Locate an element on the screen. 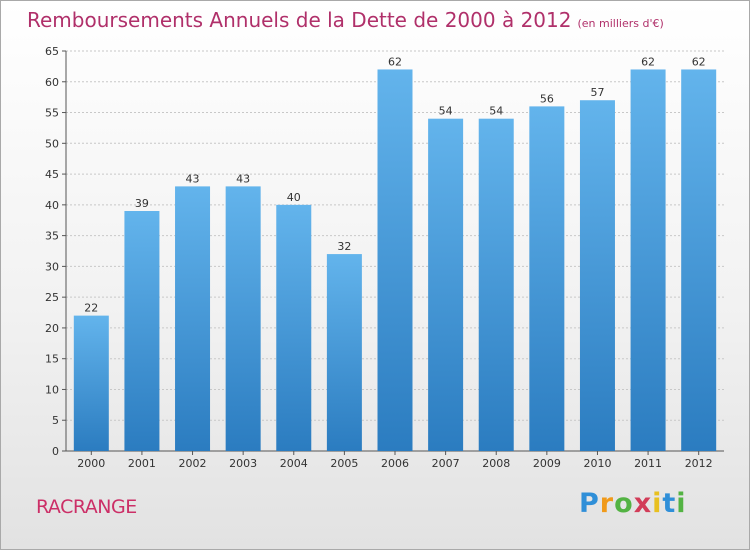 Image resolution: width=750 pixels, height=550 pixels. data-label: 57 is located at coordinates (597, 92).